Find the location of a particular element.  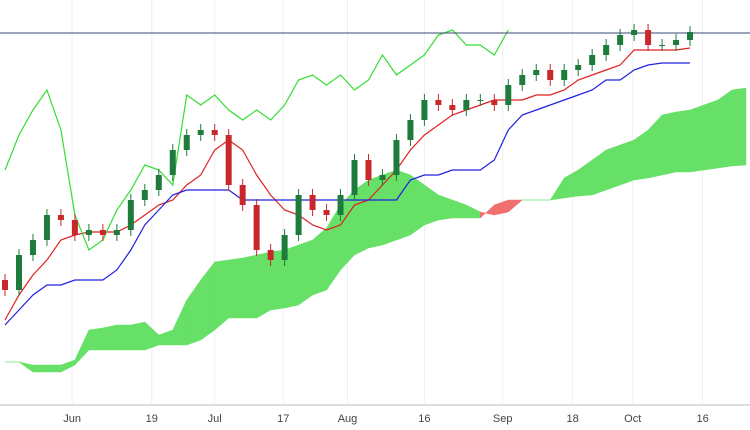

x-tick-label: Sep is located at coordinates (503, 419).